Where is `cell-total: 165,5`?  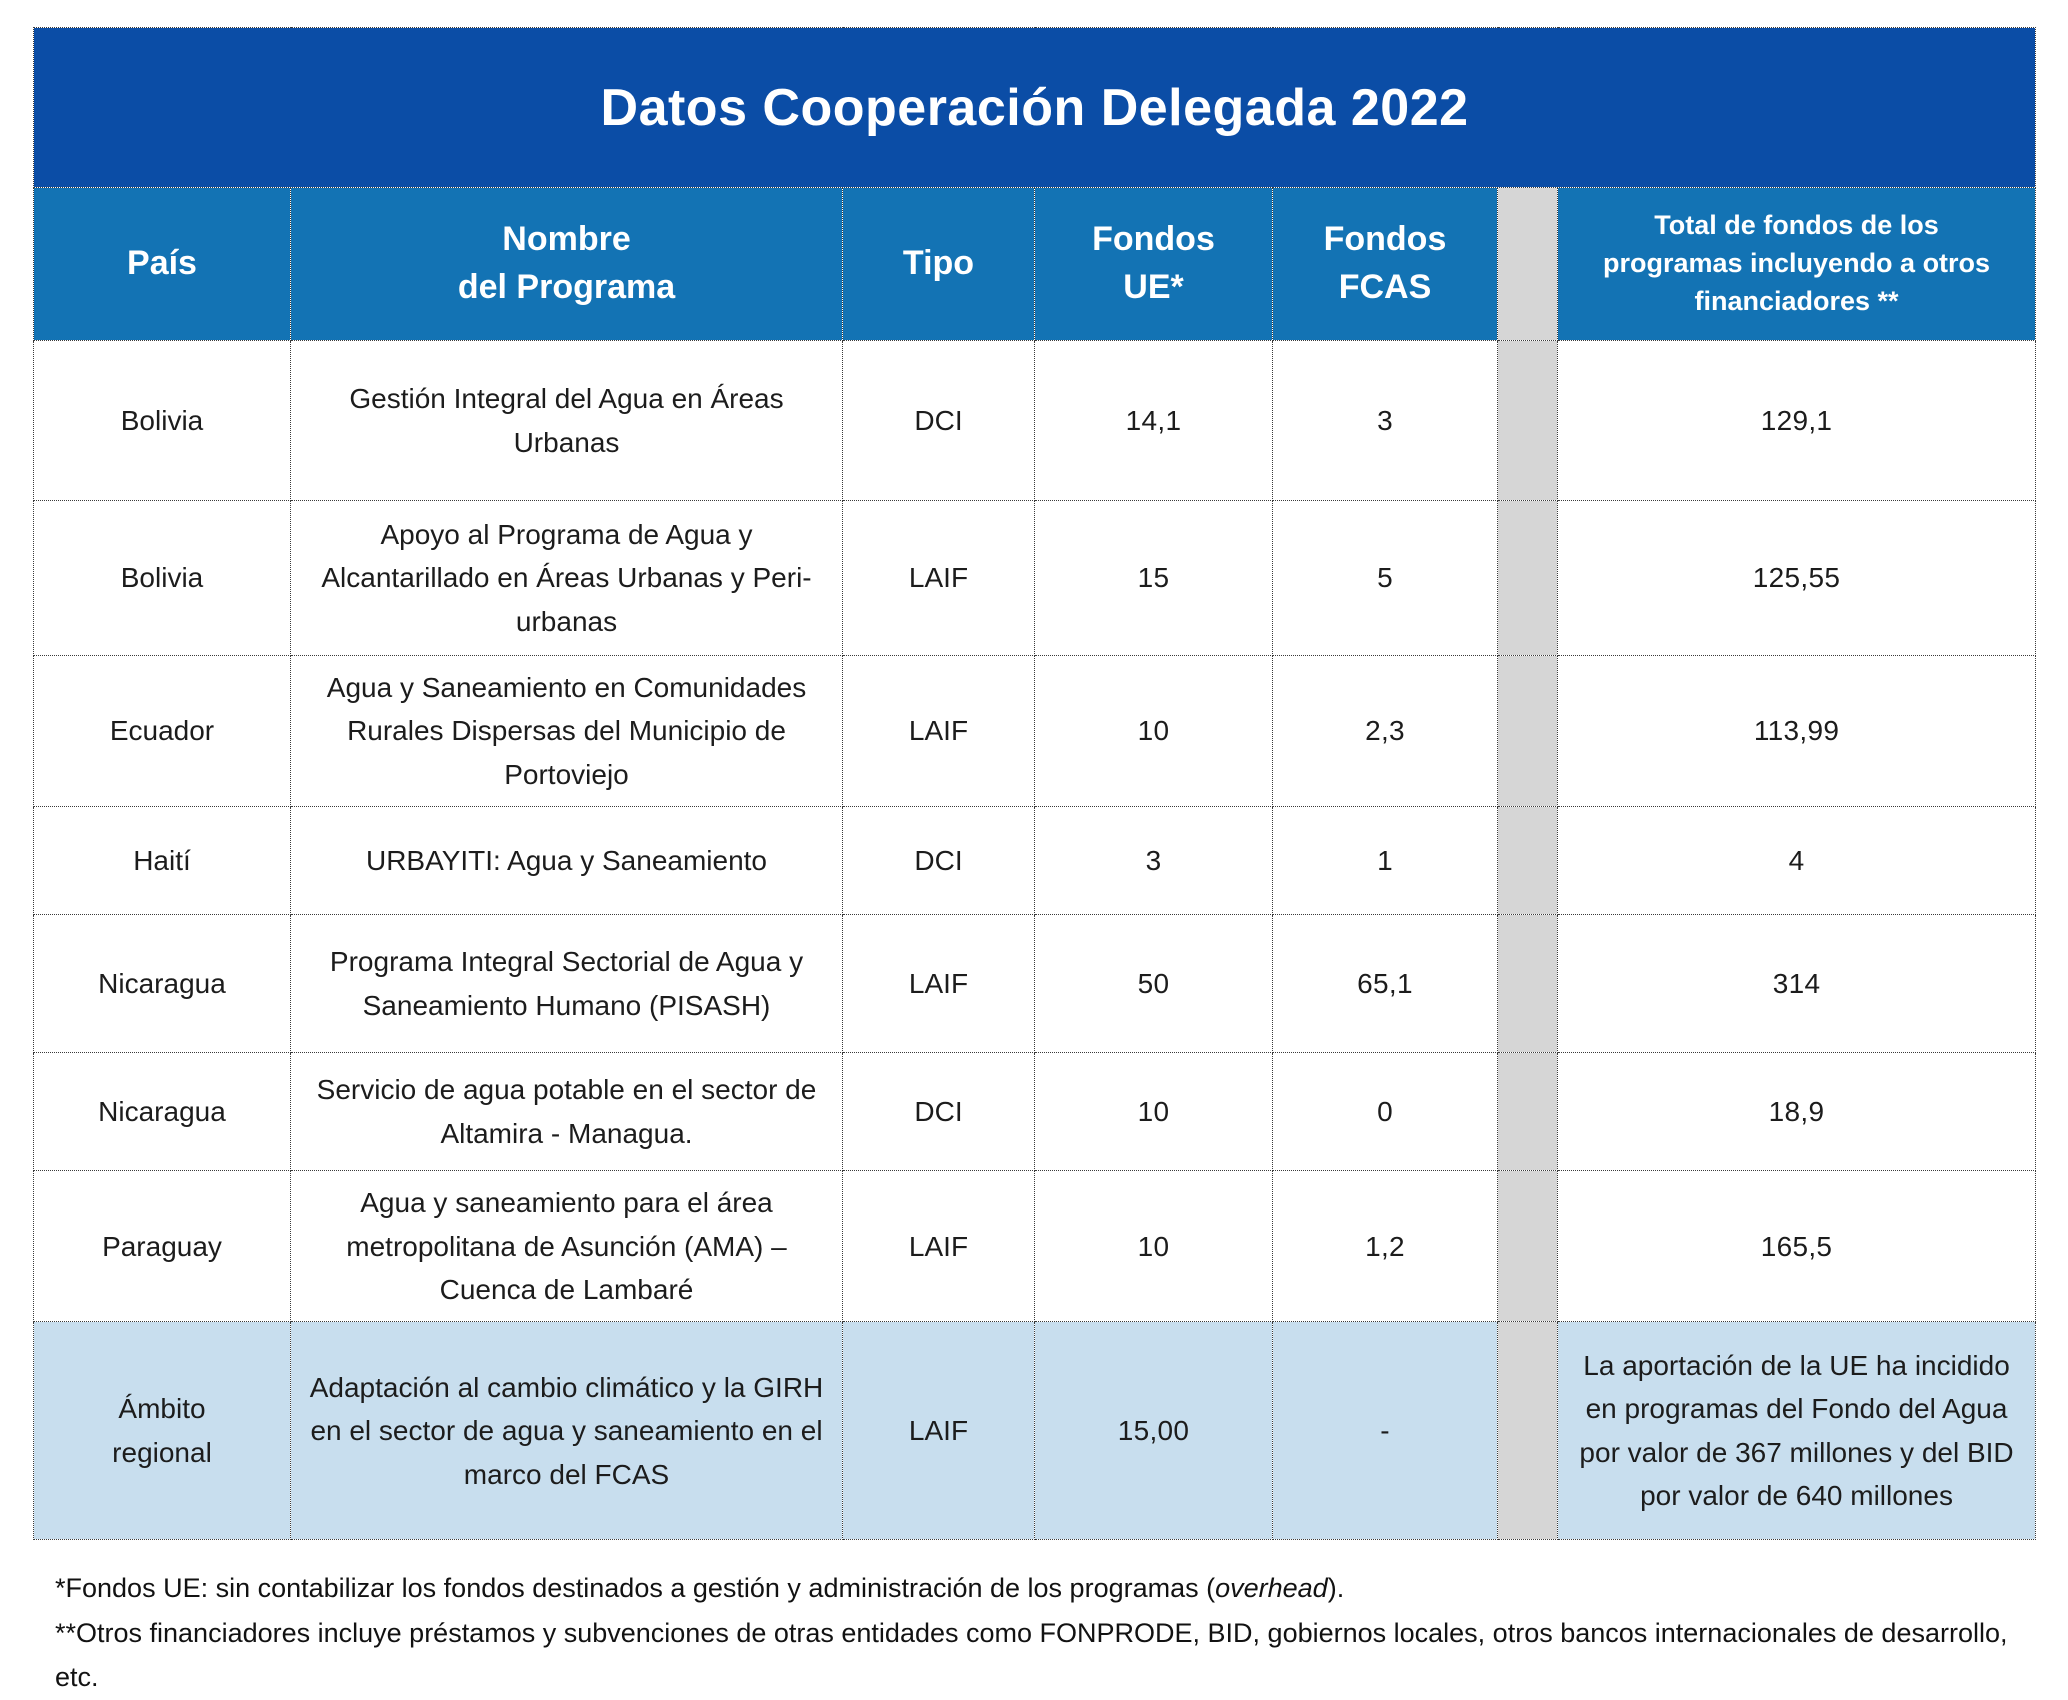 cell-total: 165,5 is located at coordinates (1796, 1246).